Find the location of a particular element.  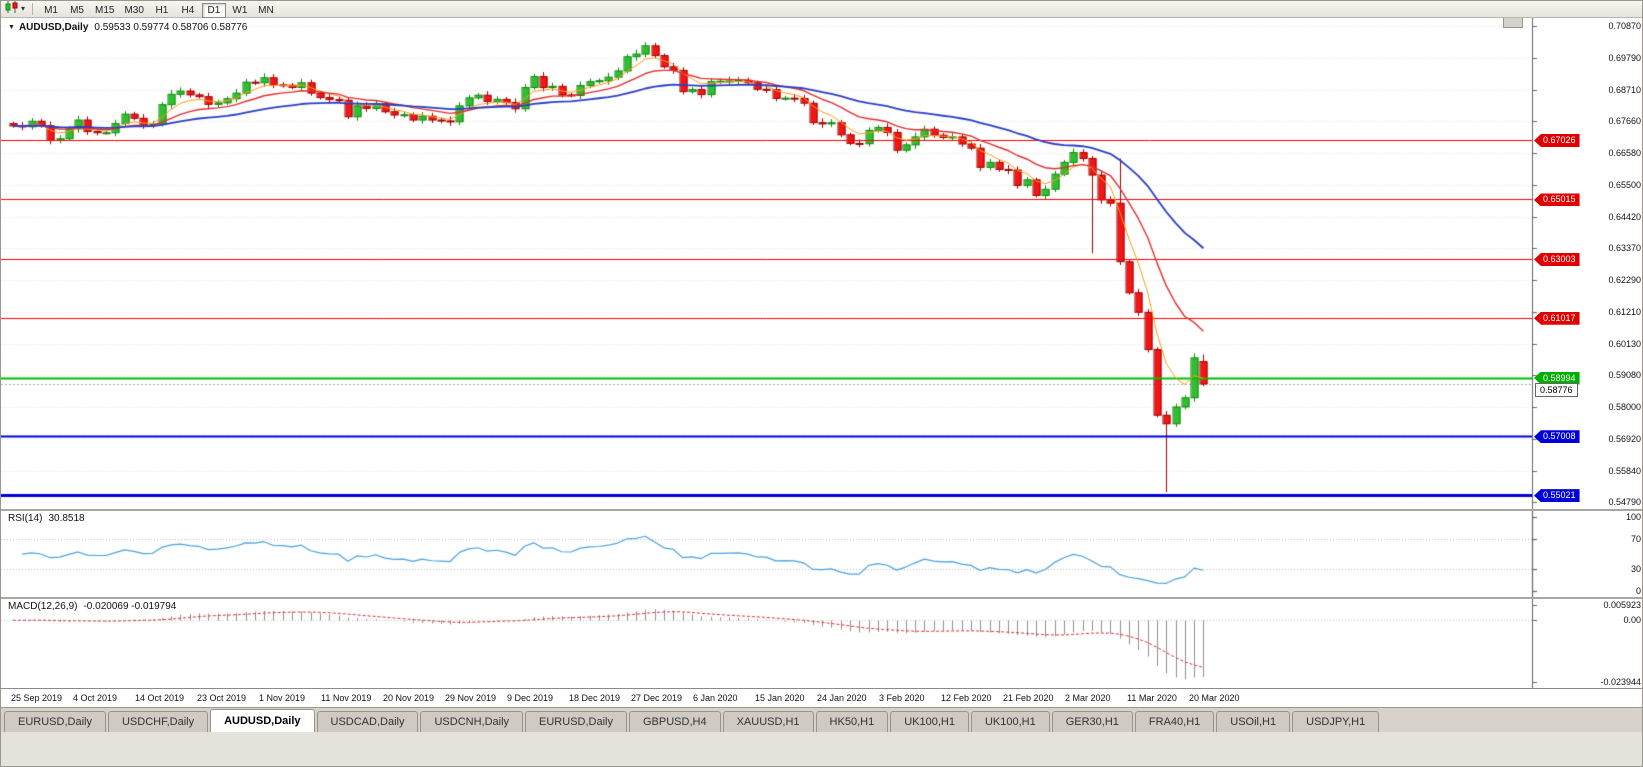

toolbar: ▾ M1 M5 M15 M30 H1 H4 D1 W1 MN is located at coordinates (821, 9).